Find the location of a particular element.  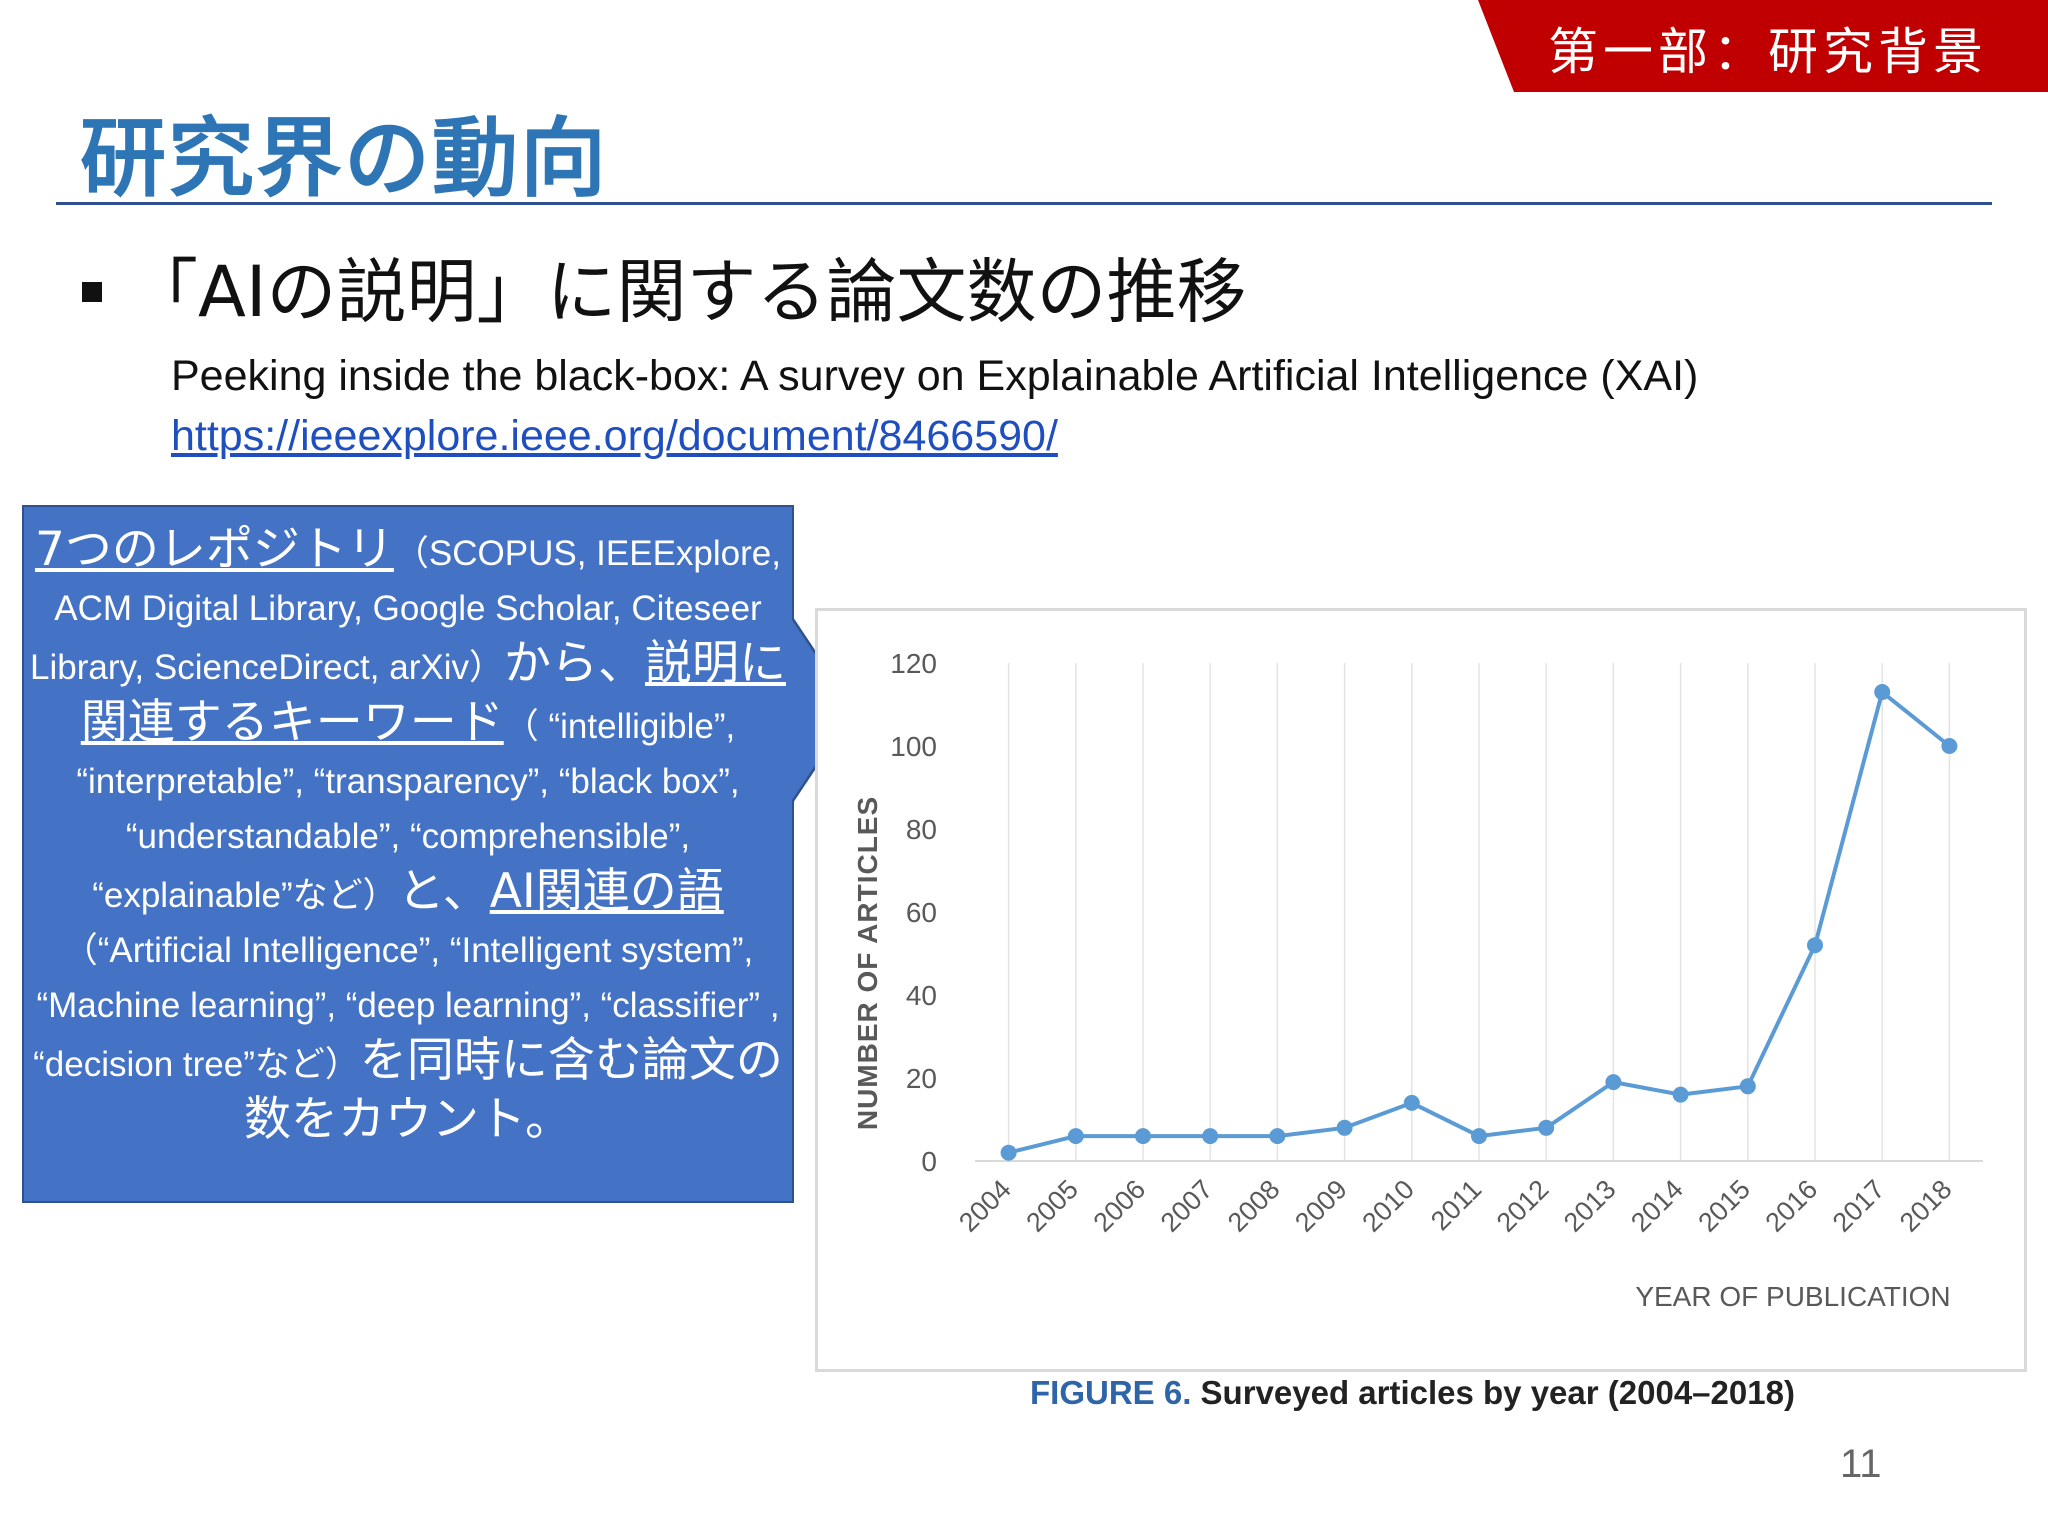

y-tick-label: 100 is located at coordinates (913, 746).